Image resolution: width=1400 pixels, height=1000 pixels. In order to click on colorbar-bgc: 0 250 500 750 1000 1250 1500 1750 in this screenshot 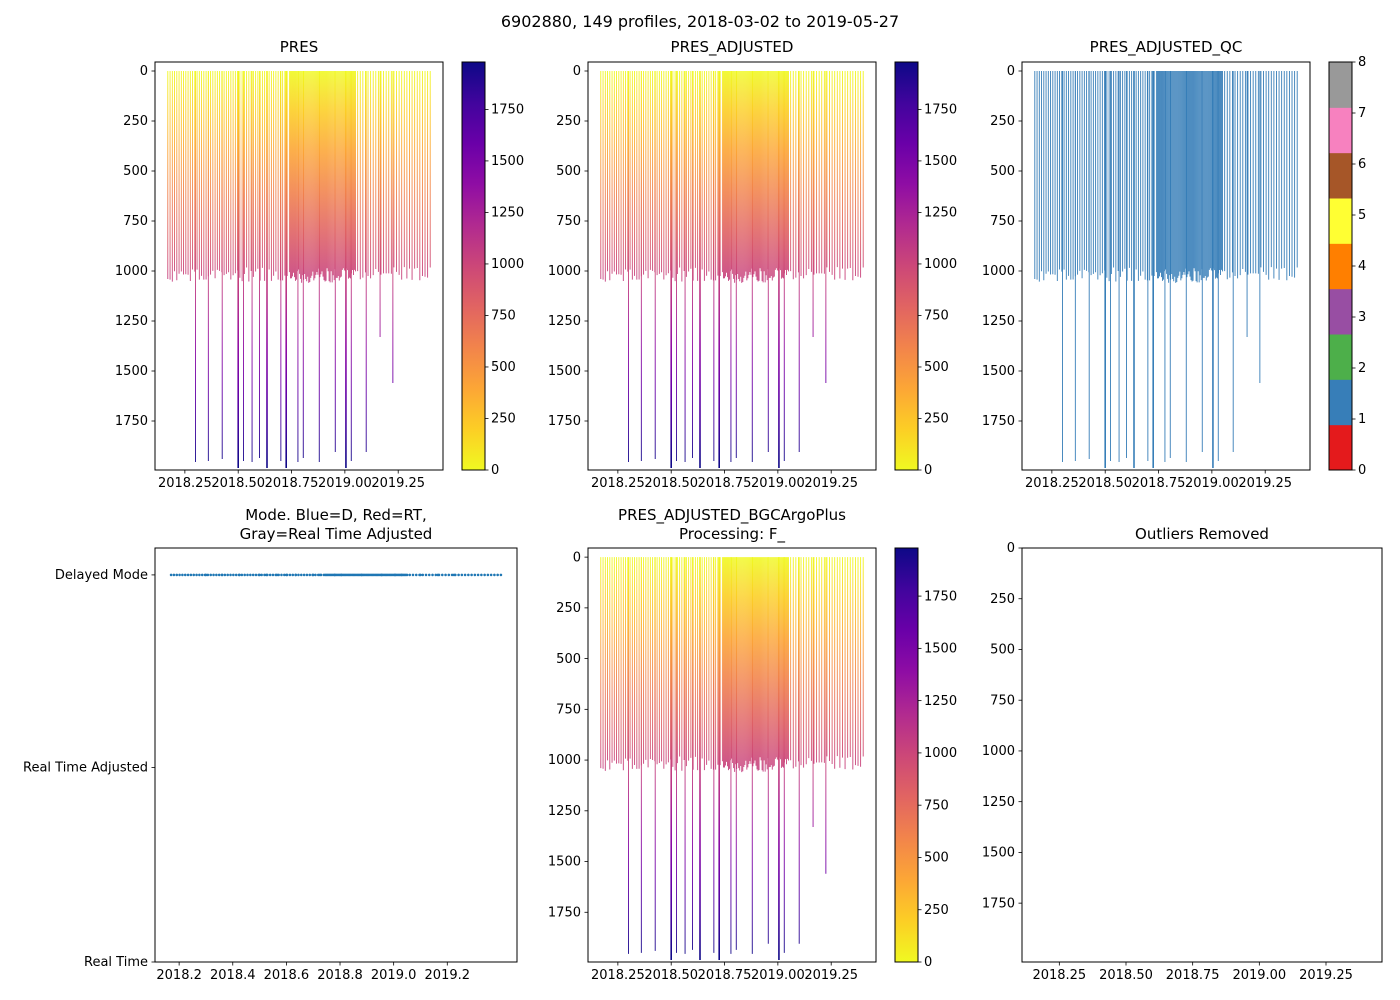, I will do `click(925, 758)`.